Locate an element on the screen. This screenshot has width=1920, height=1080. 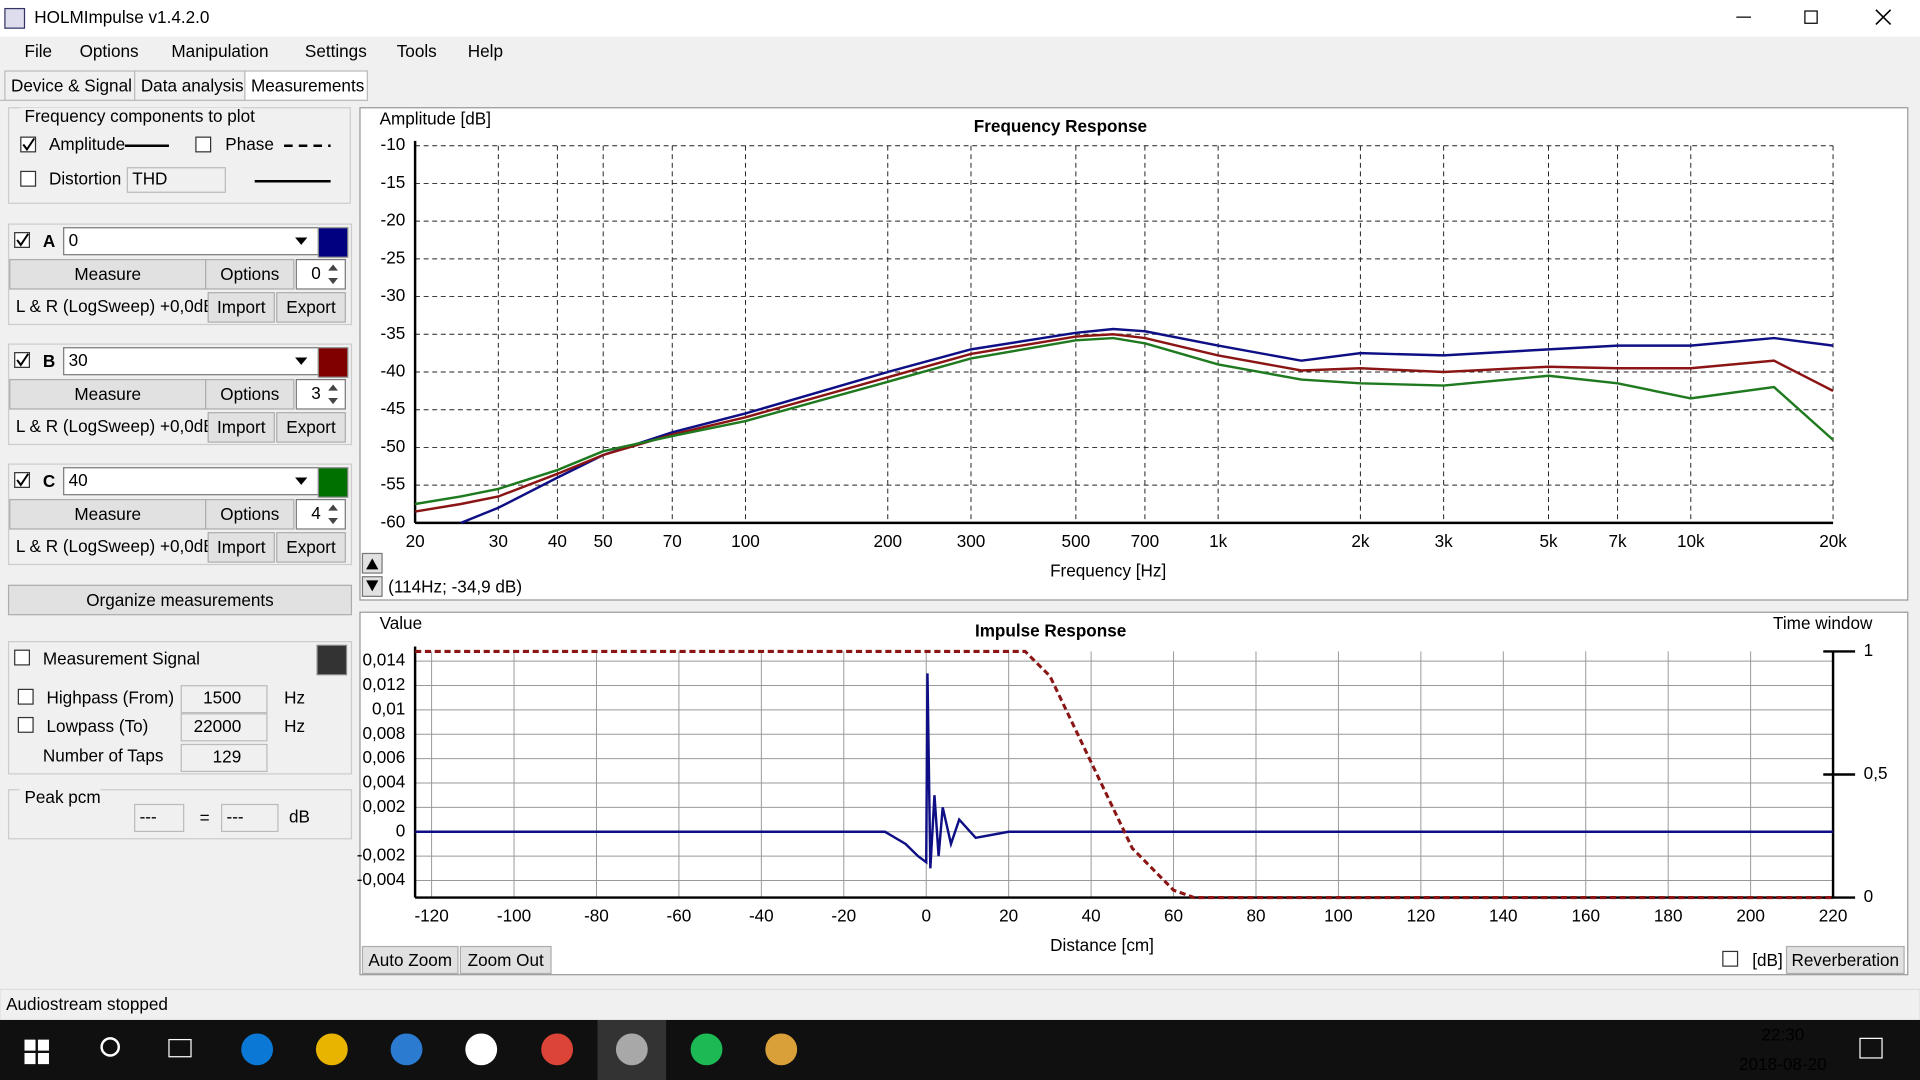
tab-label: Device & Signal is located at coordinates (71, 85).